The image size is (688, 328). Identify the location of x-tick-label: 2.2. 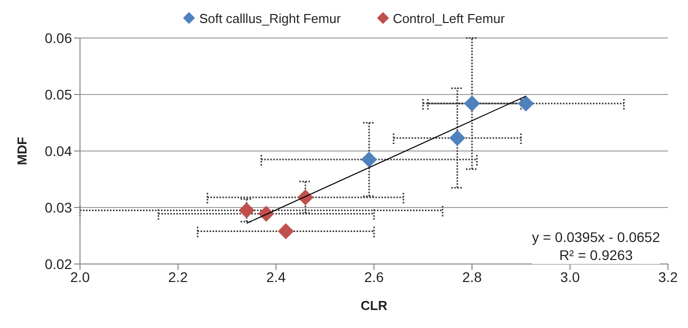
(178, 276).